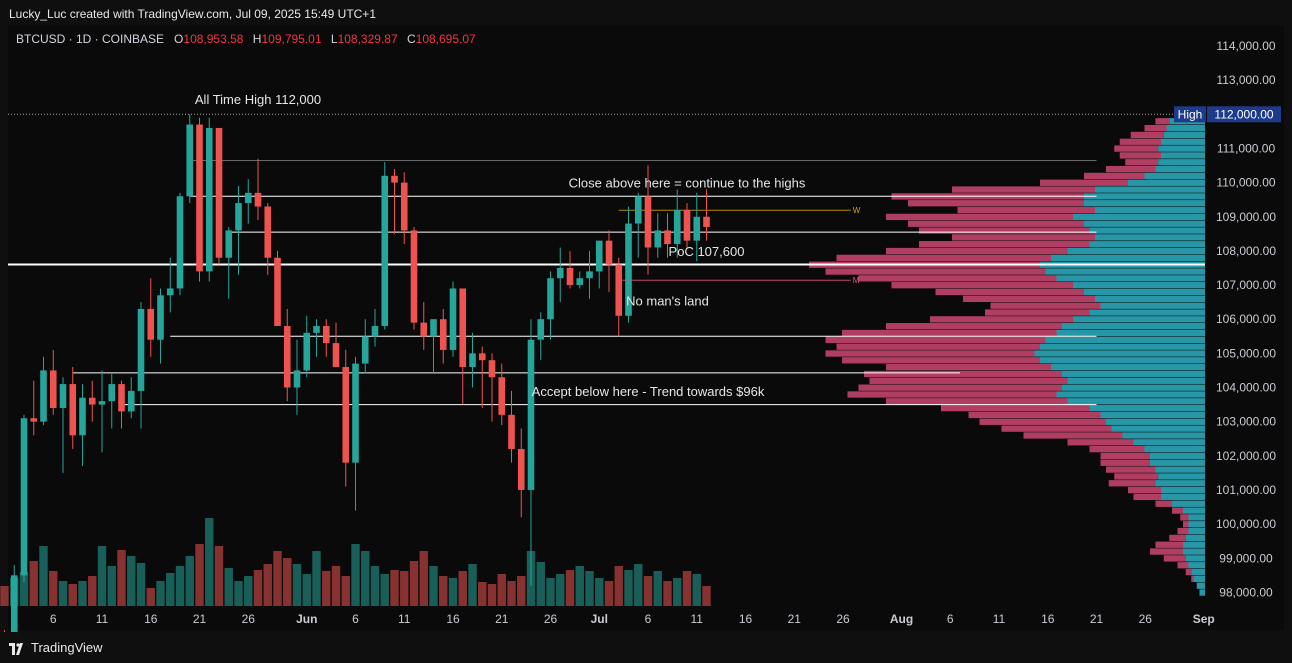  I want to click on close-label: C, so click(411, 39).